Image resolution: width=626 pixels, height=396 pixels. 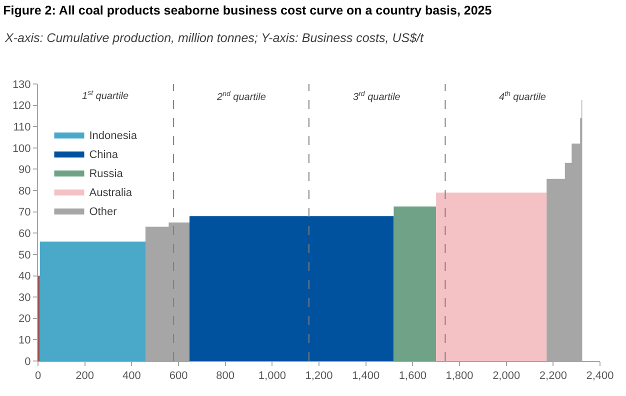 I want to click on y-tick-label: 80, so click(x=24, y=191).